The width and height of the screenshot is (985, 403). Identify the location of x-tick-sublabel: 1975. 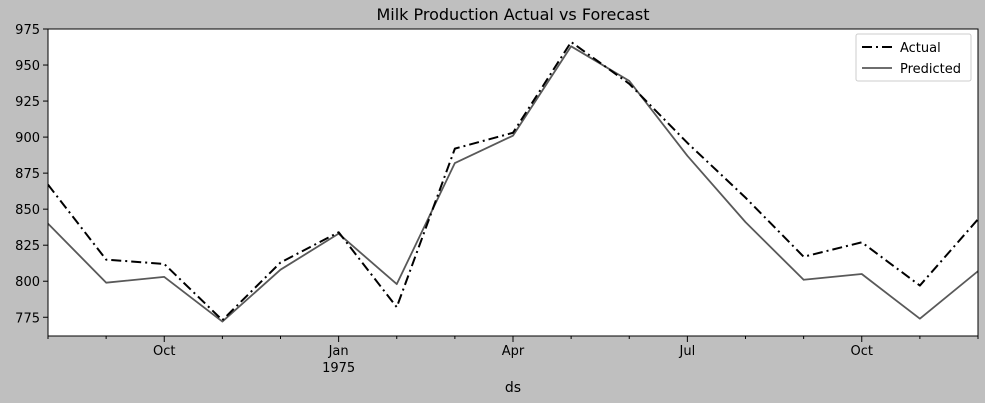
(338, 368).